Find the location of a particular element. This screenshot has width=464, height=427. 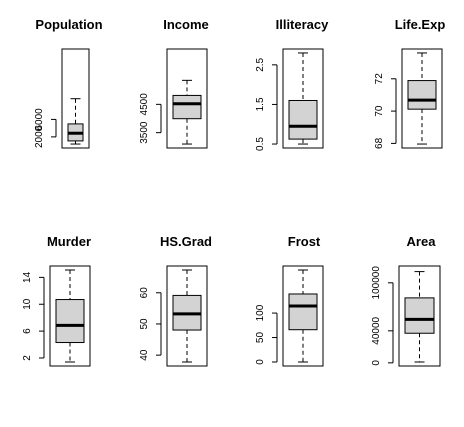

y-tick-label: 1.5 is located at coordinates (260, 104).